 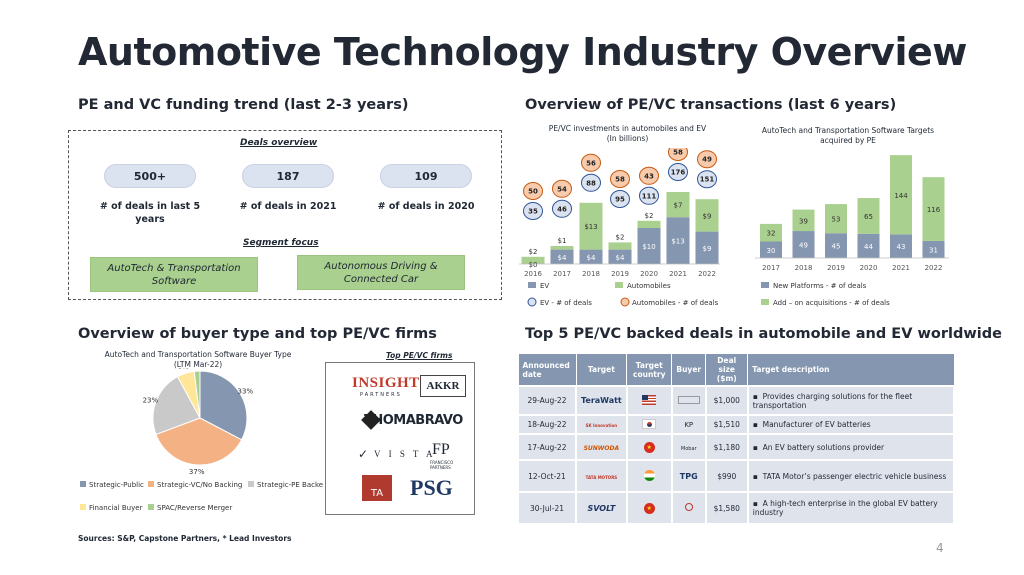 What do you see at coordinates (601, 370) in the screenshot?
I see `col-target: Target` at bounding box center [601, 370].